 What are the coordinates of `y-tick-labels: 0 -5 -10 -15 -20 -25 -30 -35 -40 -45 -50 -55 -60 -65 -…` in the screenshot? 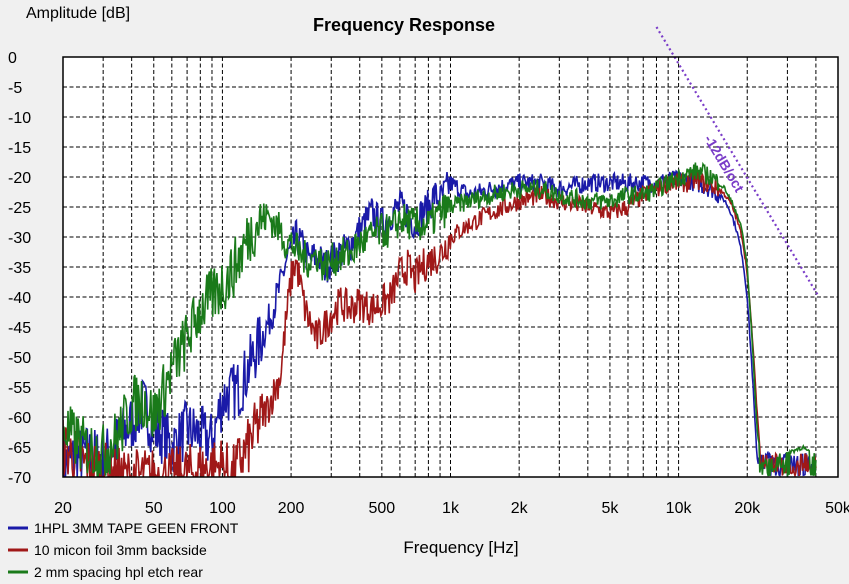 It's located at (19, 268).